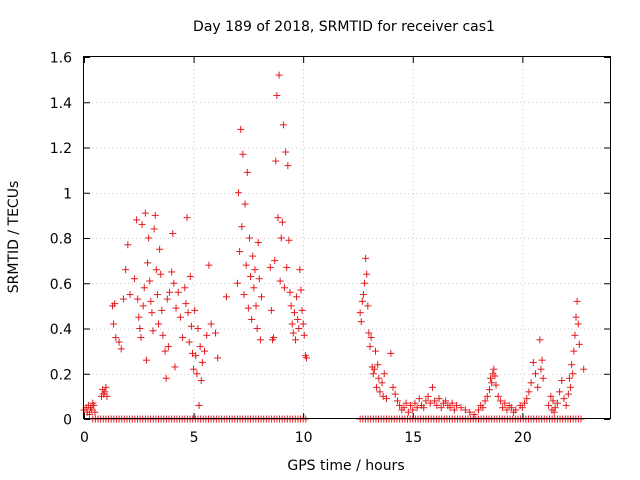  What do you see at coordinates (61, 285) in the screenshot?
I see `y-tick-label: 0.6` at bounding box center [61, 285].